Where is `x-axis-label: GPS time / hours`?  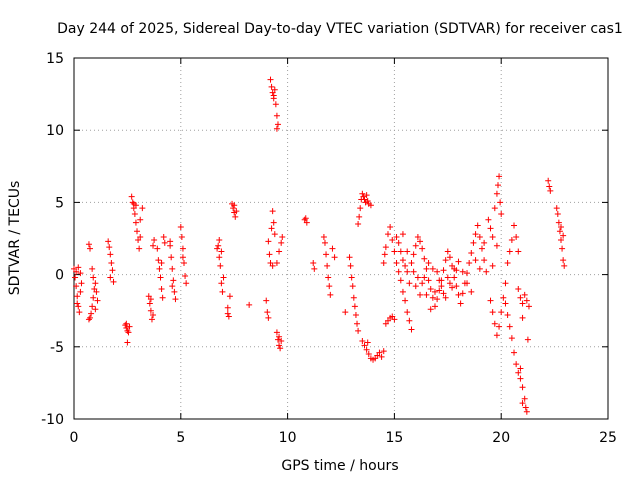
x-axis-label: GPS time / hours is located at coordinates (339, 466).